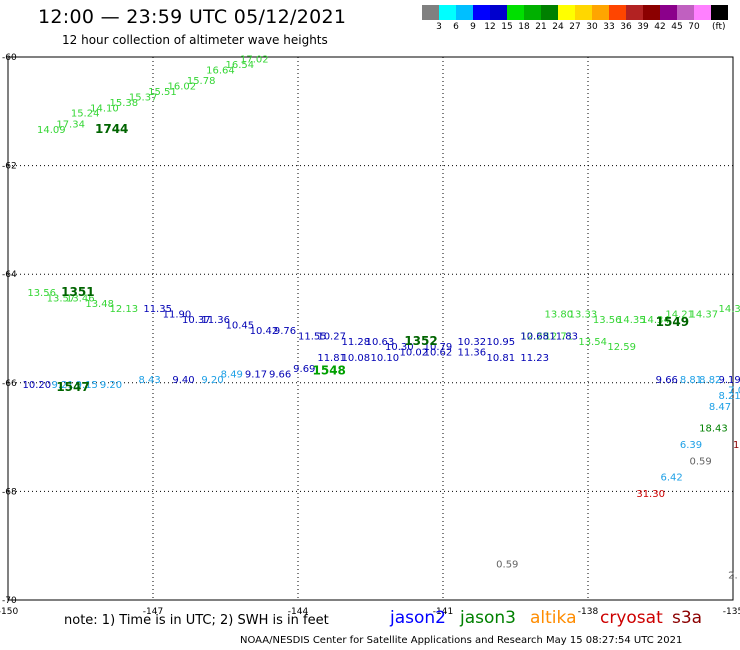 The image size is (740, 650). Describe the element at coordinates (280, 374) in the screenshot. I see `data-point-label: 9.66` at that location.